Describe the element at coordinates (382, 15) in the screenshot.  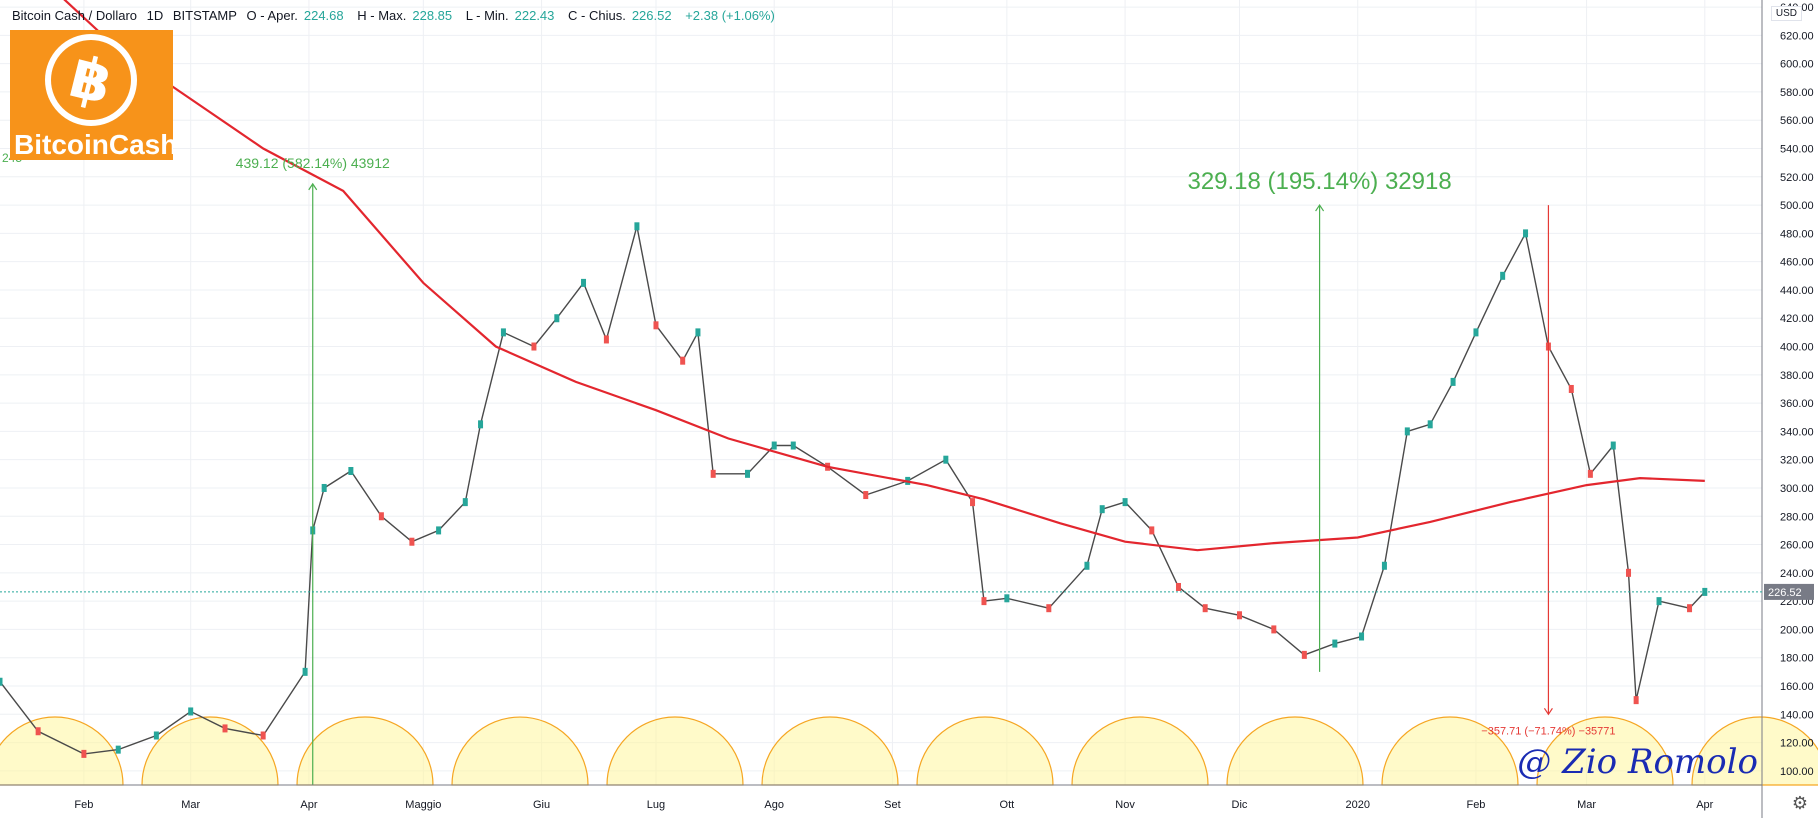
I see `high-label: H - Max.` at that location.